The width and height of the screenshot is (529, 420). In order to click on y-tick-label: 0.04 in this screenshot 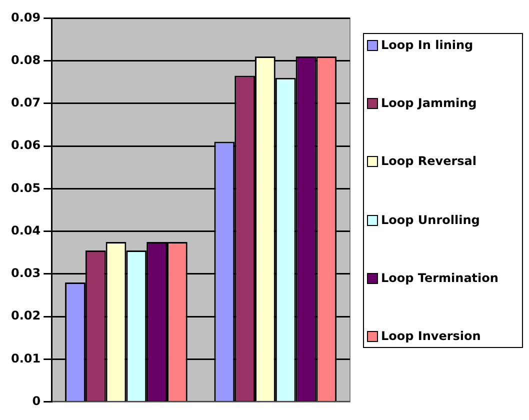, I will do `click(26, 230)`.